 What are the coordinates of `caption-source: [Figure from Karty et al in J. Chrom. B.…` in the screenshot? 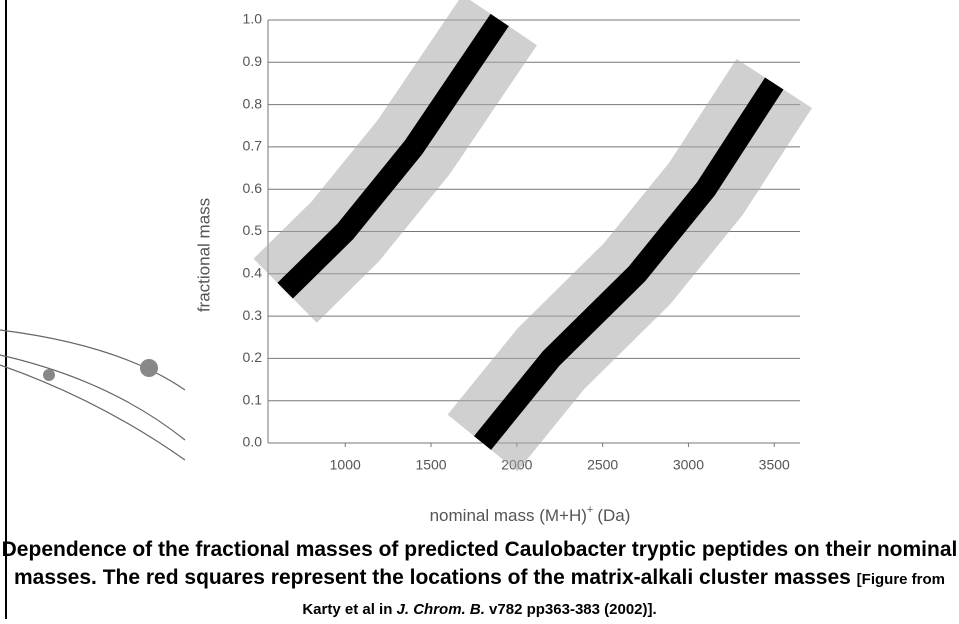 It's located at (623, 594).